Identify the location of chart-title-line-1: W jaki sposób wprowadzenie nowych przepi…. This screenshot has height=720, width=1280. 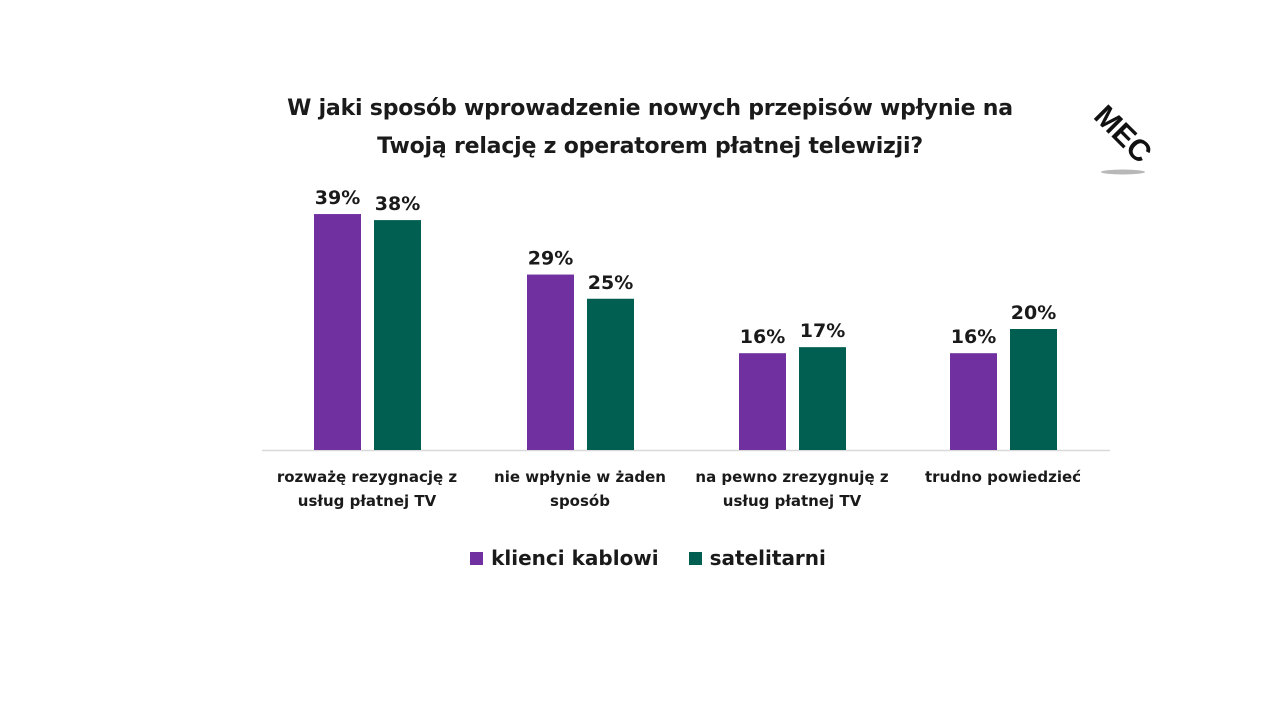
(650, 108).